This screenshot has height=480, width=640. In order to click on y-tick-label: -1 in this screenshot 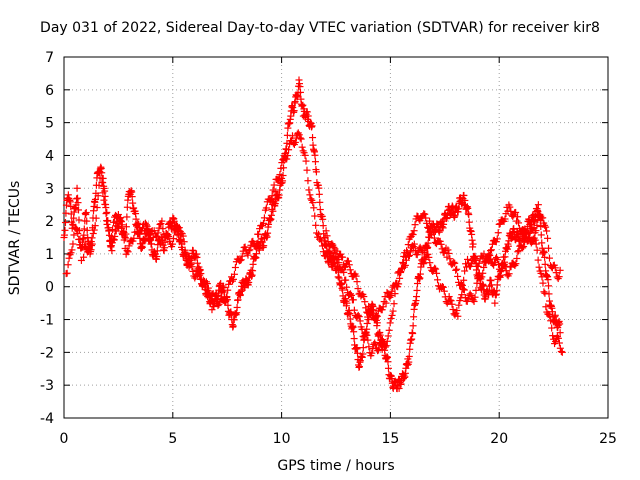, I will do `click(47, 321)`.